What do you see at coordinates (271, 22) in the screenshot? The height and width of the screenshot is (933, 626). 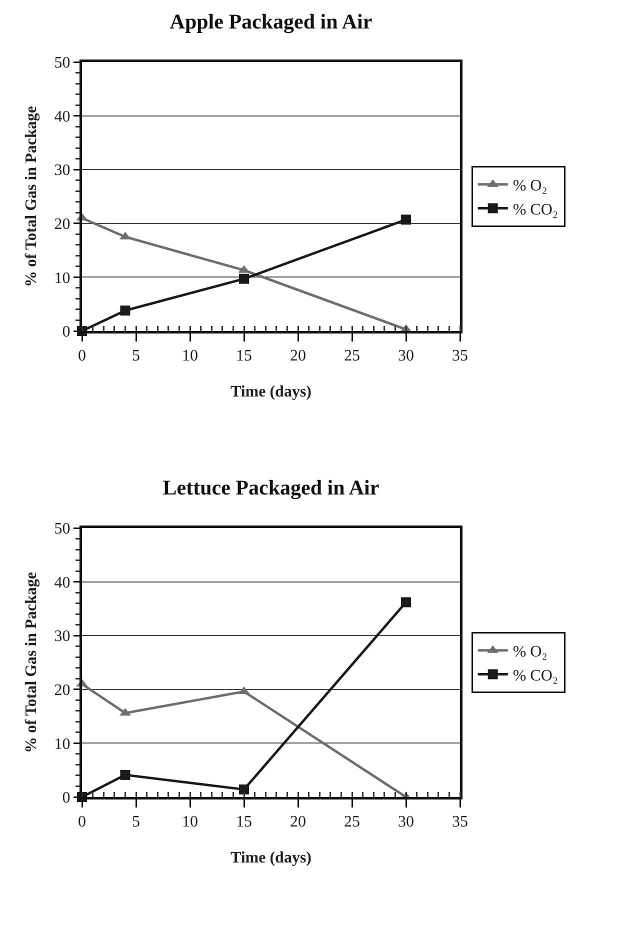 I see `chart-title: Apple Packaged in Air` at bounding box center [271, 22].